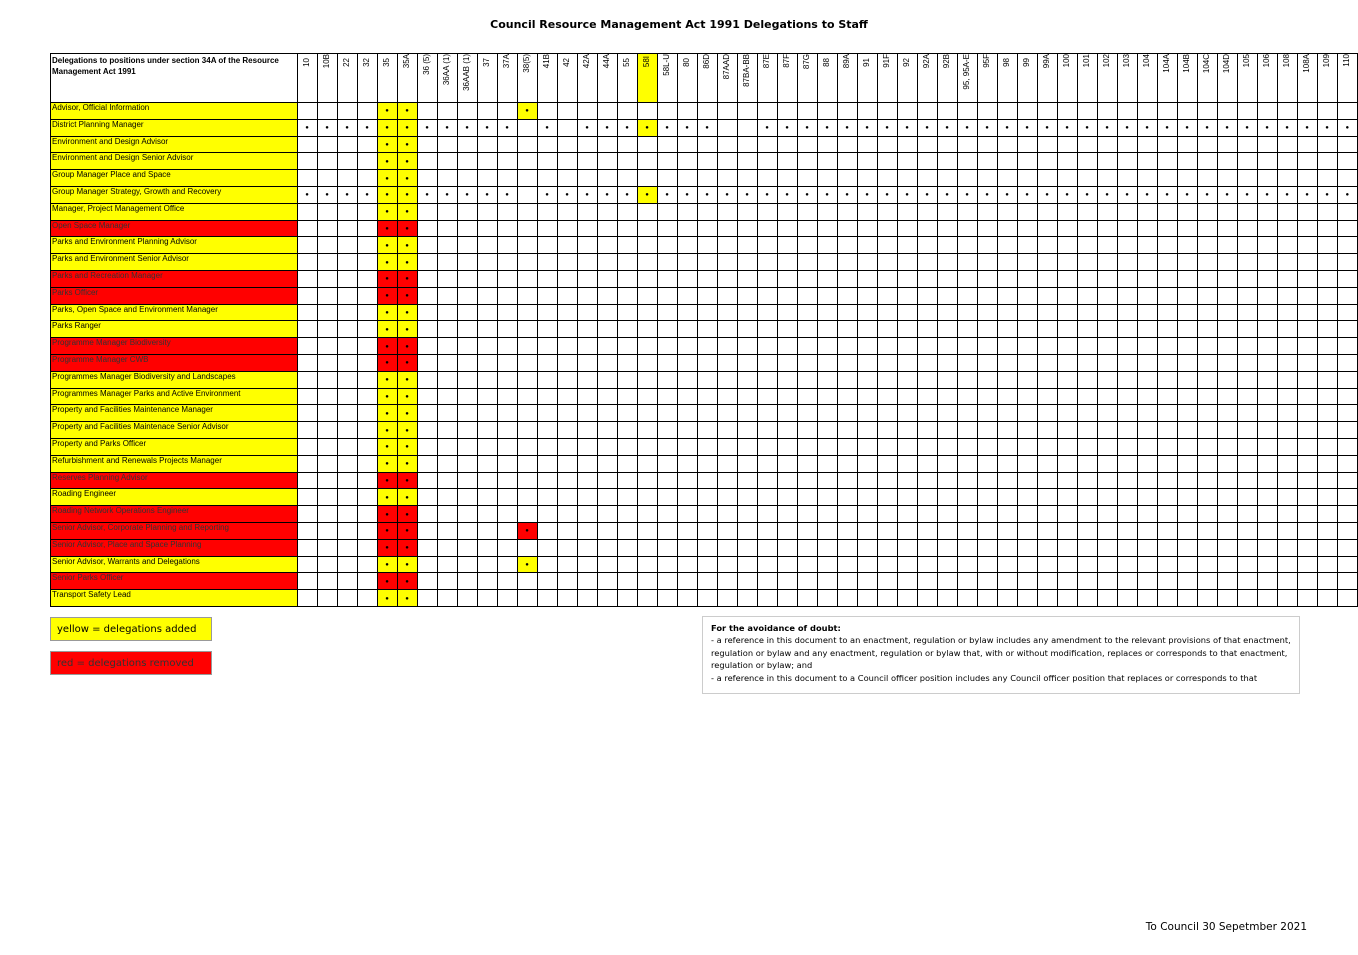 The image size is (1358, 955). I want to click on column-header-label: 98, so click(1007, 62).